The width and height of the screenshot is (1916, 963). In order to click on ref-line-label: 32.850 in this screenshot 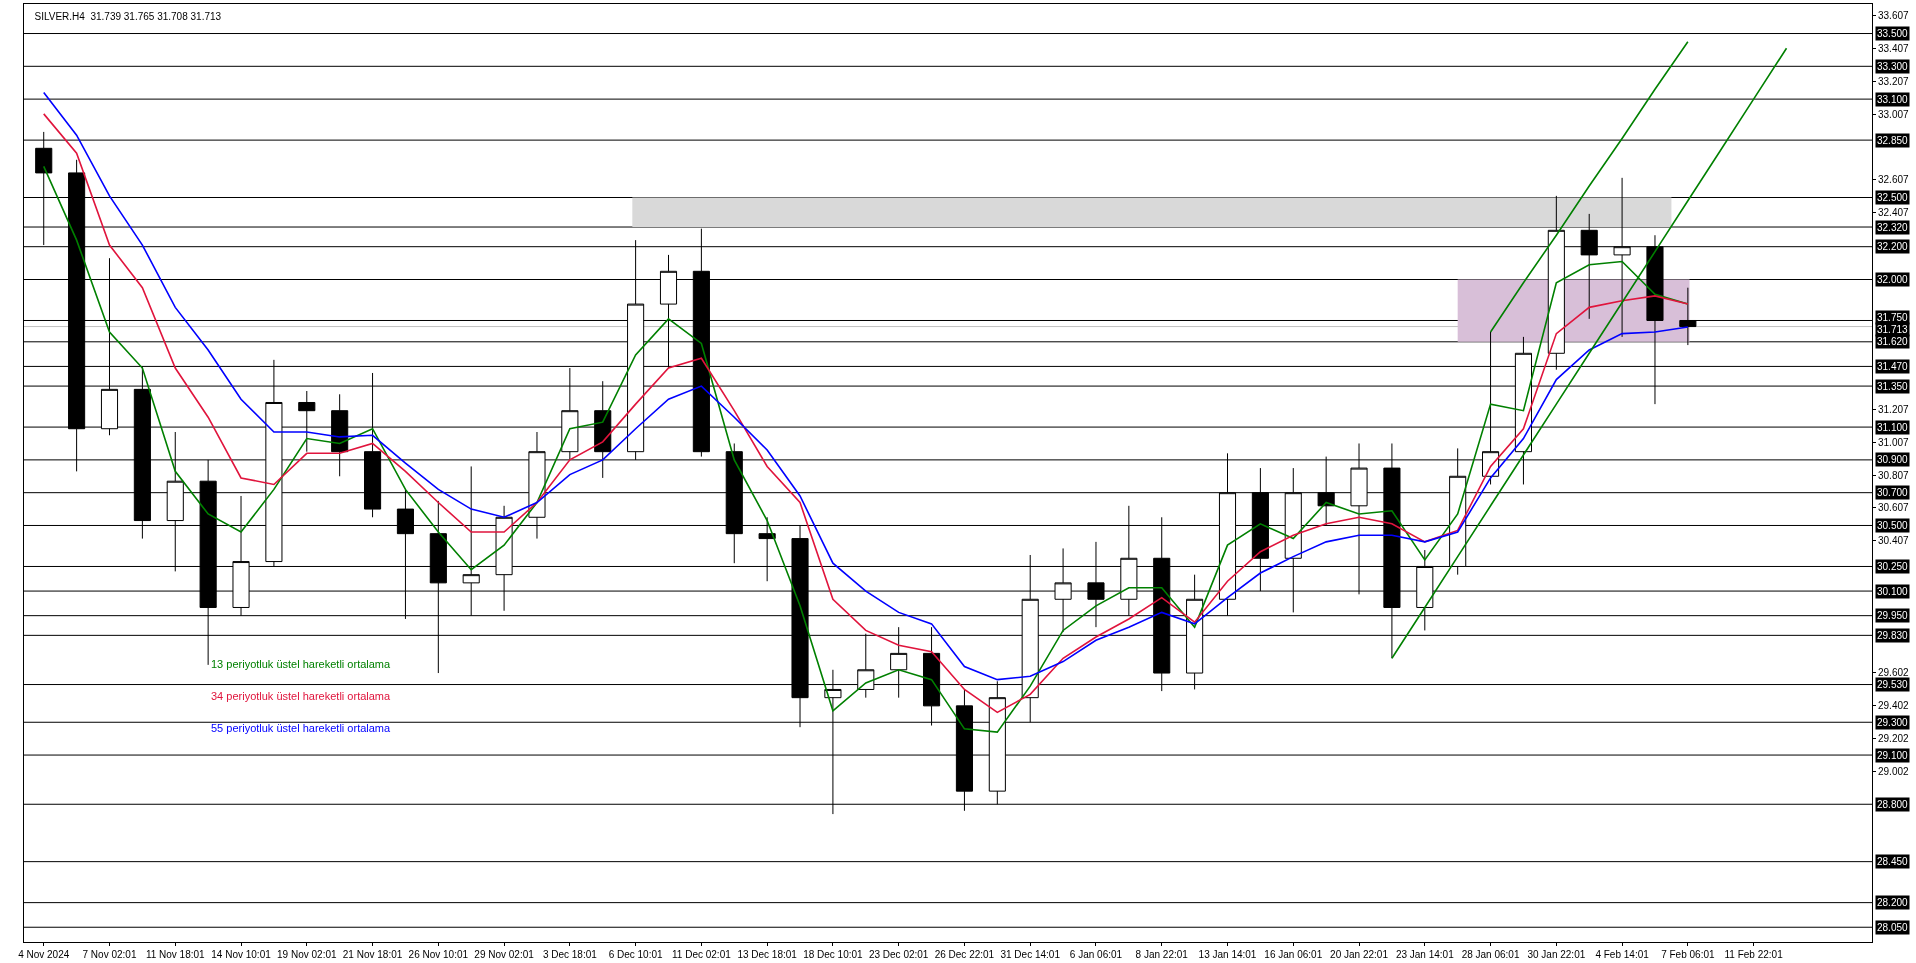, I will do `click(1893, 140)`.